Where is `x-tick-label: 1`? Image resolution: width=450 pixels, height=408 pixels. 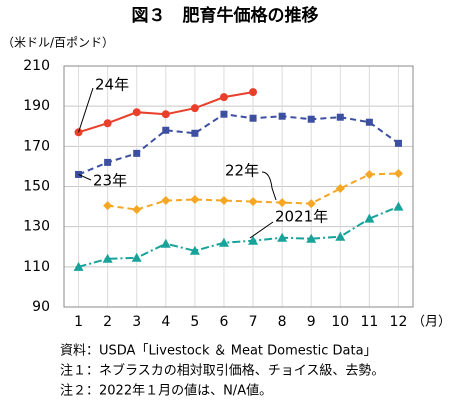
x-tick-label: 1 is located at coordinates (78, 322).